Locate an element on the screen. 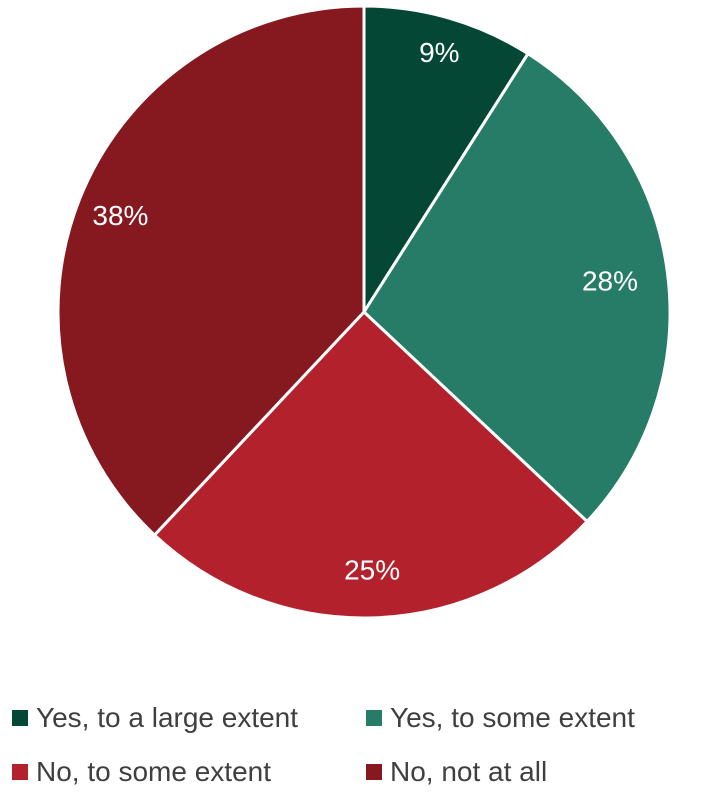 This screenshot has height=805, width=714. data-label-no-not-at-all: 38% is located at coordinates (120, 215).